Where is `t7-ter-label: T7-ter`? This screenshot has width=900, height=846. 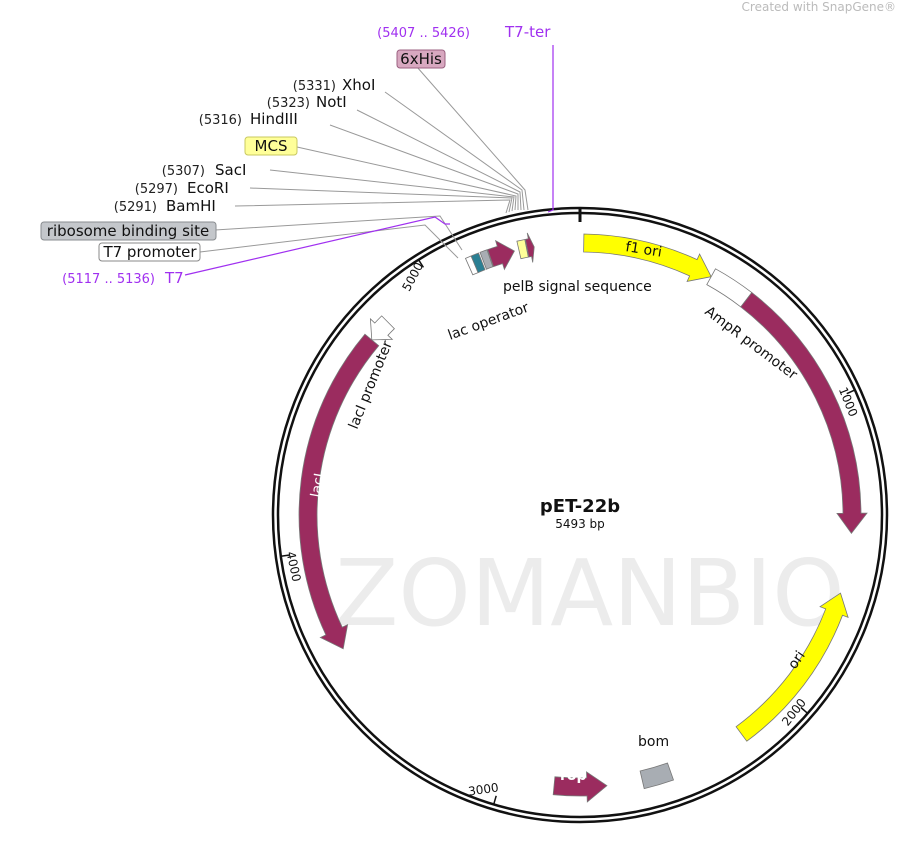
t7-ter-label: T7-ter is located at coordinates (527, 32).